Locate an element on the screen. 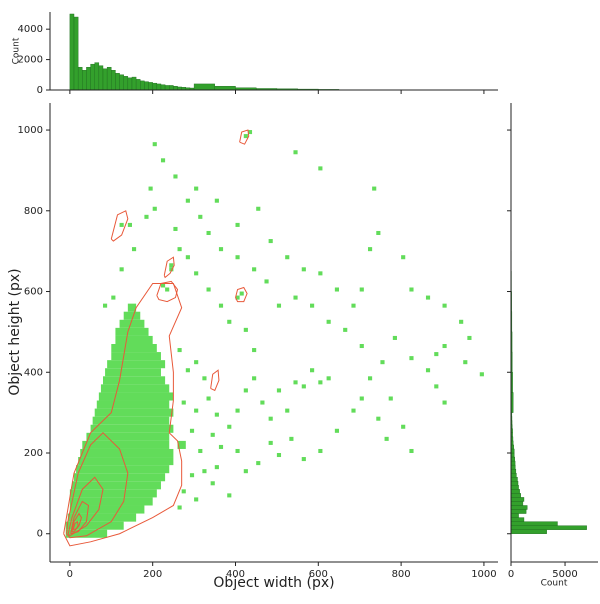 The image size is (600, 604). y-tick-label: 200 is located at coordinates (33, 453).